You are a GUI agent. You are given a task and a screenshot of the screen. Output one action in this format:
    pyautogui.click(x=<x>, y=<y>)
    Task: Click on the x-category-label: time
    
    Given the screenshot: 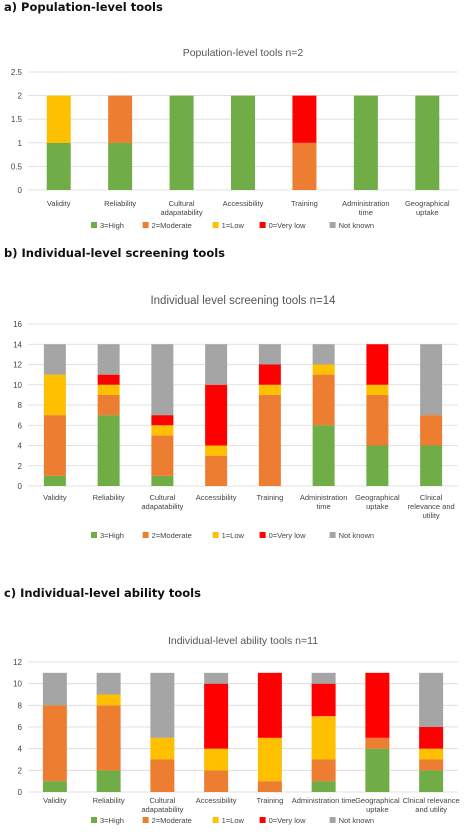 What is the action you would take?
    pyautogui.click(x=324, y=506)
    